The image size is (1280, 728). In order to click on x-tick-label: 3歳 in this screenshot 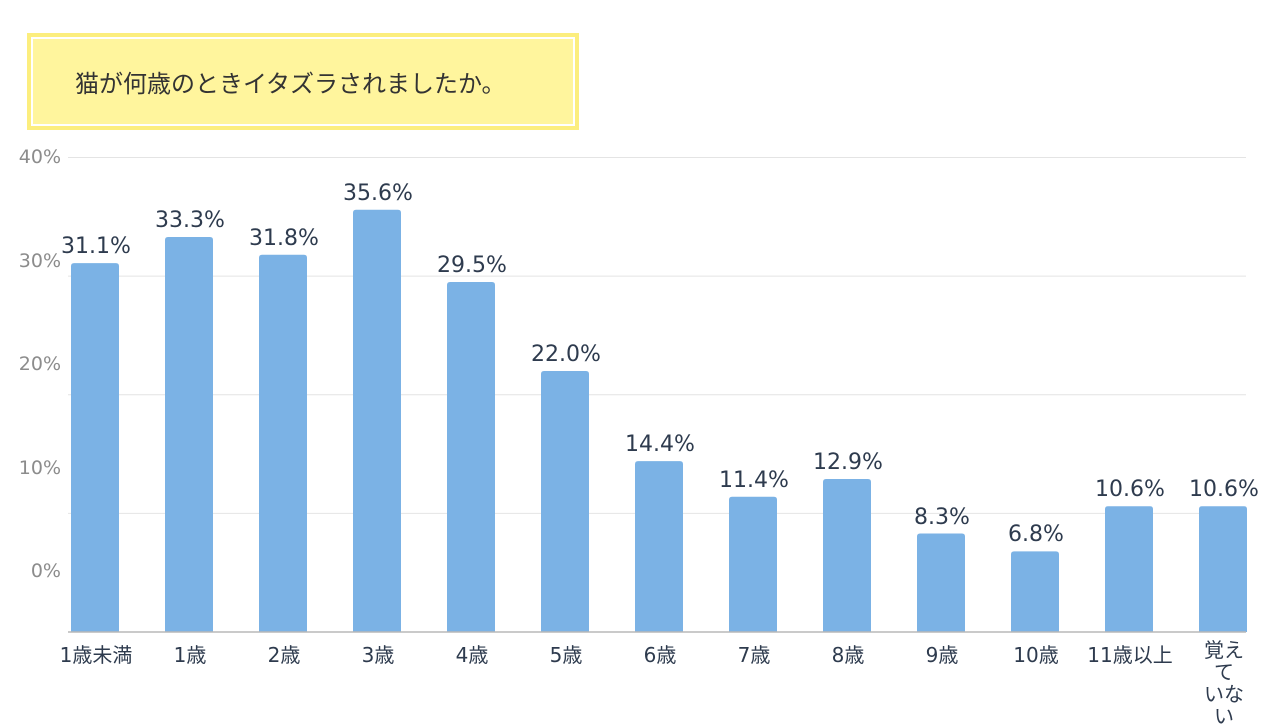, I will do `click(378, 655)`.